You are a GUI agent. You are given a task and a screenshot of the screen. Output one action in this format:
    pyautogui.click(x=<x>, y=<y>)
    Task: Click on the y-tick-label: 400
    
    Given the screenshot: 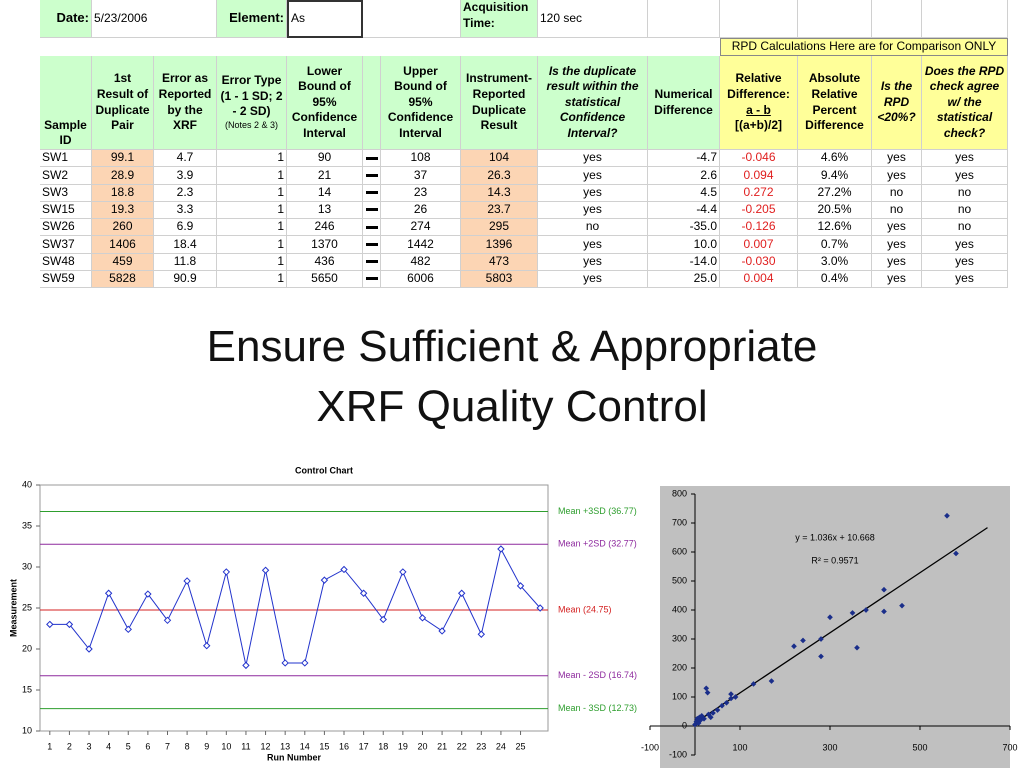 What is the action you would take?
    pyautogui.click(x=679, y=609)
    